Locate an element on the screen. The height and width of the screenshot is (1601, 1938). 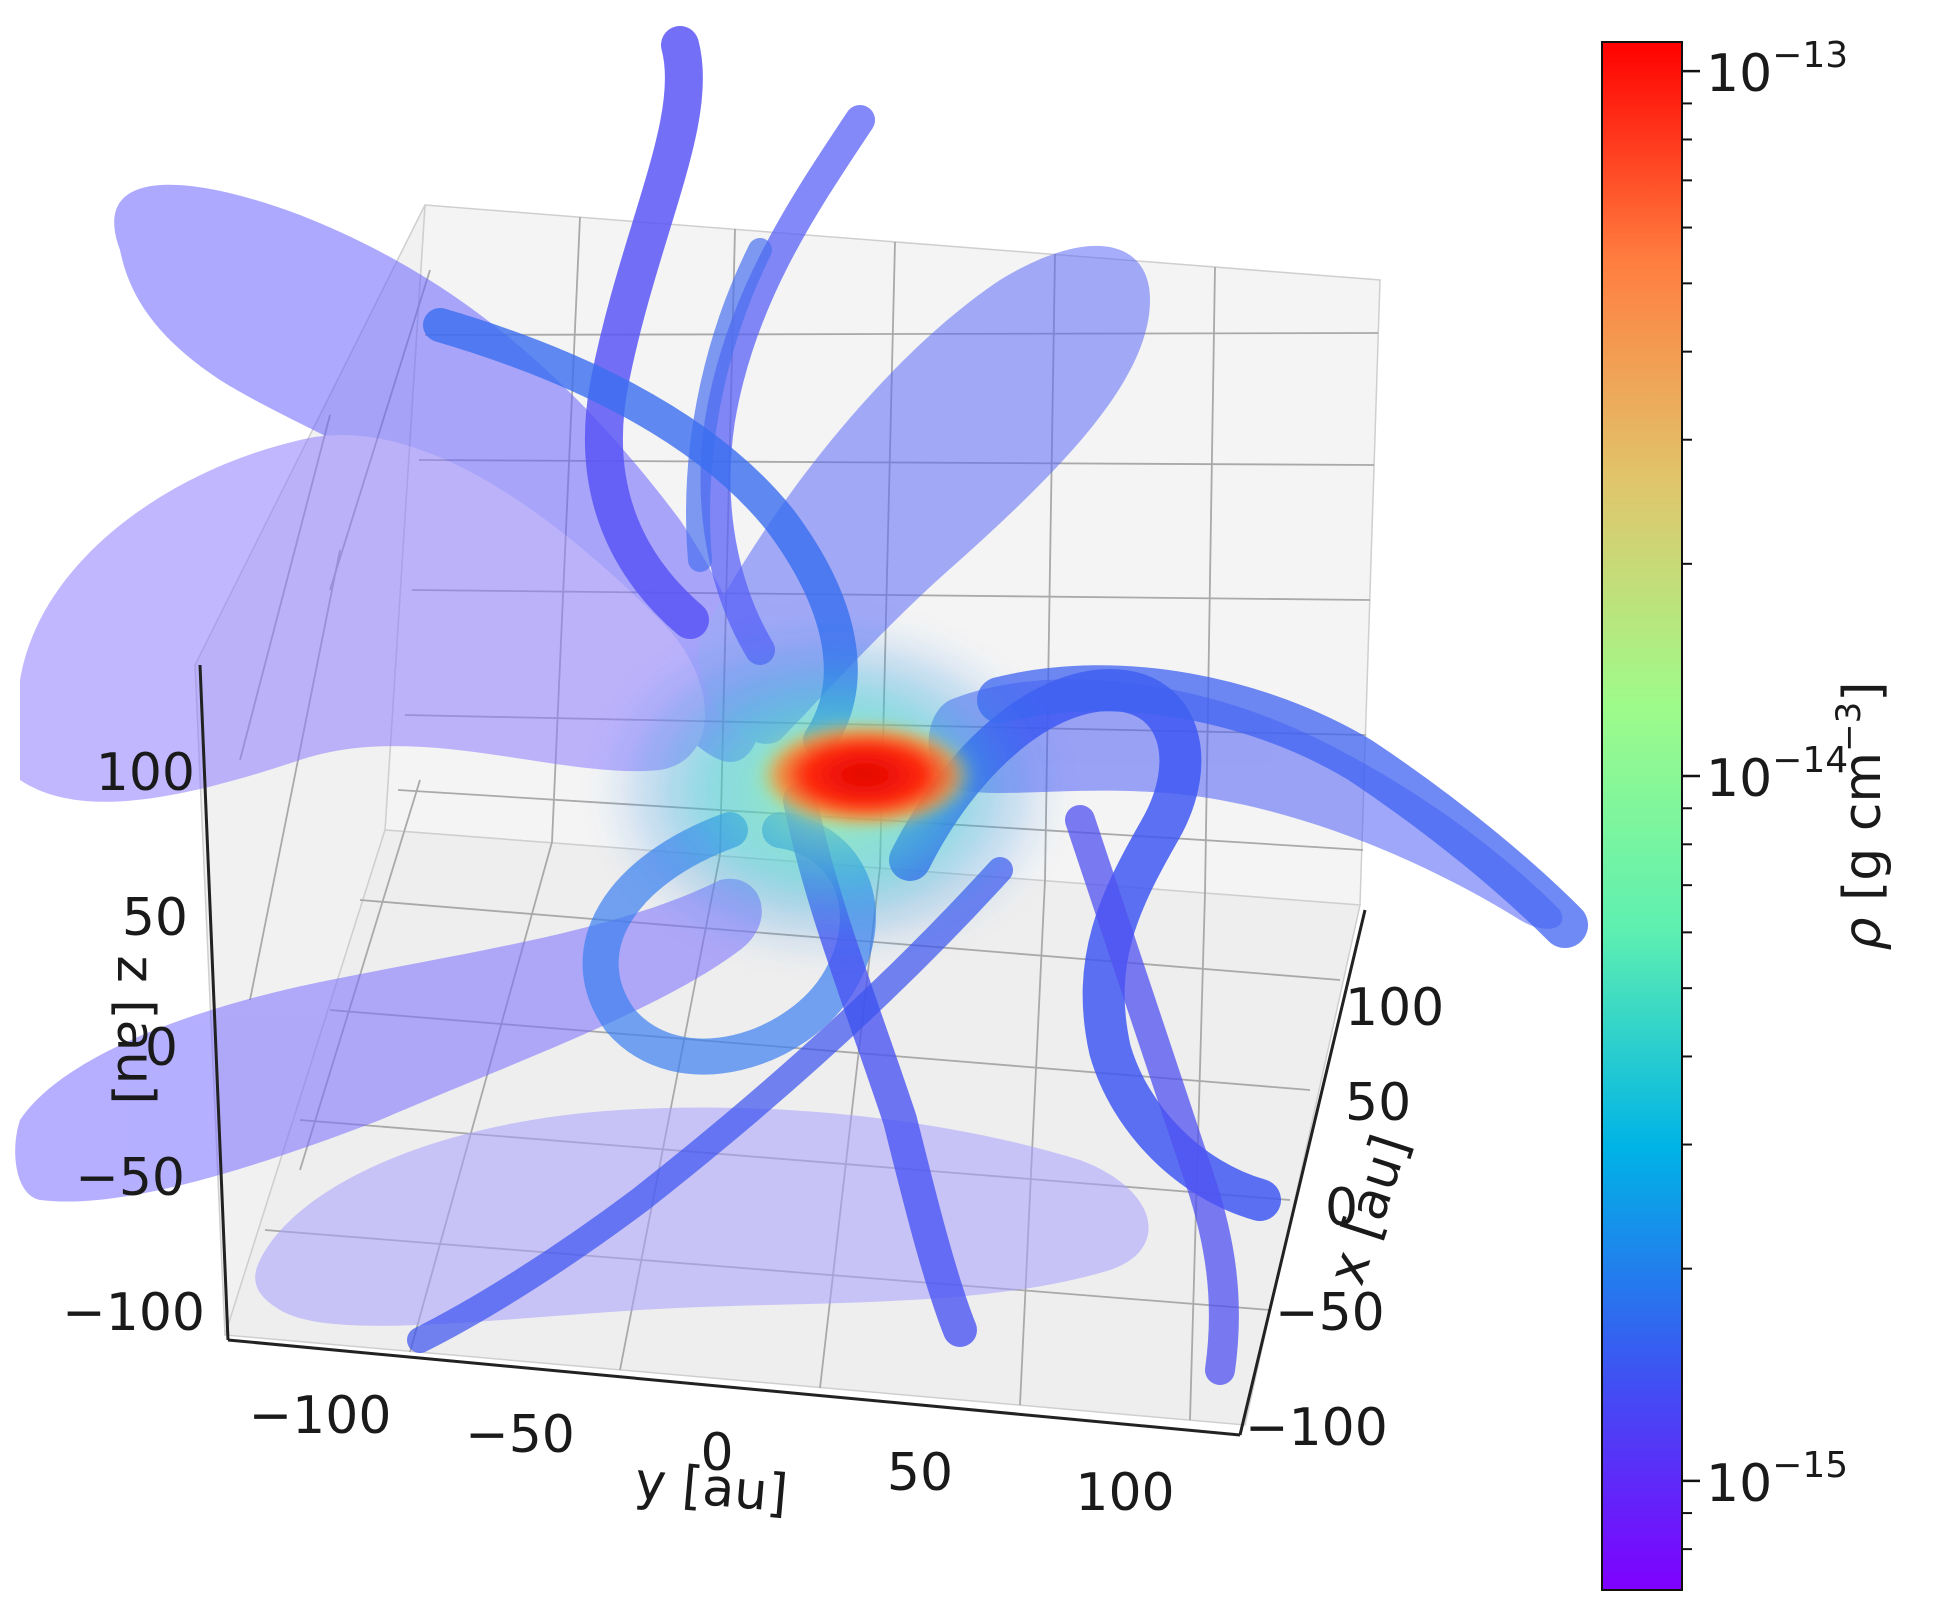
colorbar-label-close: ] is located at coordinates (1863, 691).